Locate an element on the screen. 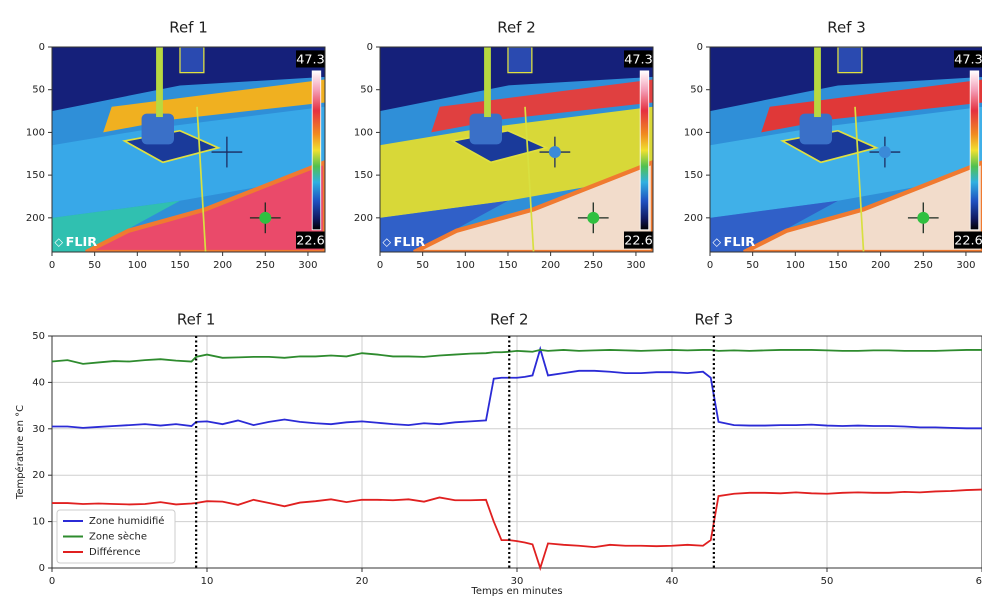  y-tick-label: 30 is located at coordinates (38, 429).